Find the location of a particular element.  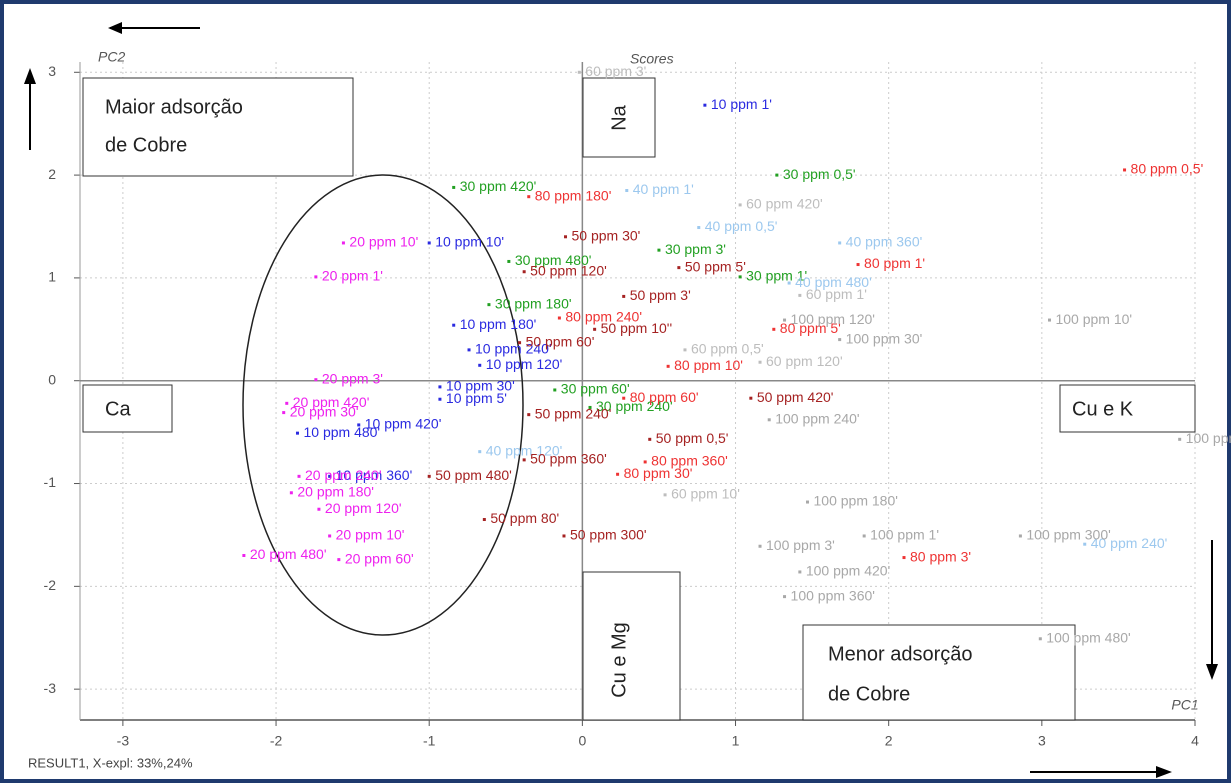

point-label: 10 ppm 360' is located at coordinates (374, 475).